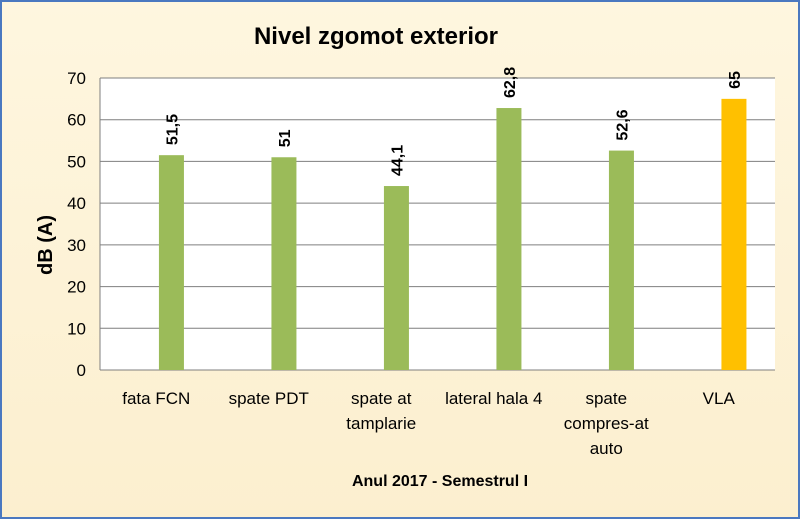 This screenshot has width=800, height=519. What do you see at coordinates (156, 398) in the screenshot?
I see `x-category-label: fata FCN` at bounding box center [156, 398].